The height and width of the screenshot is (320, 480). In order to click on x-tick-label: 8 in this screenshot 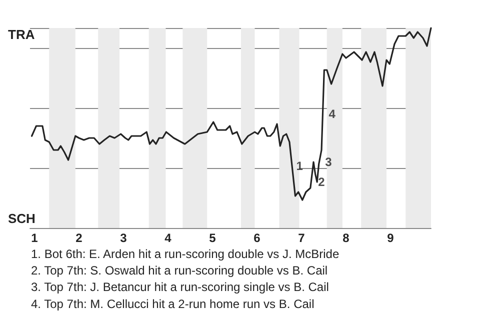, I will do `click(346, 238)`.